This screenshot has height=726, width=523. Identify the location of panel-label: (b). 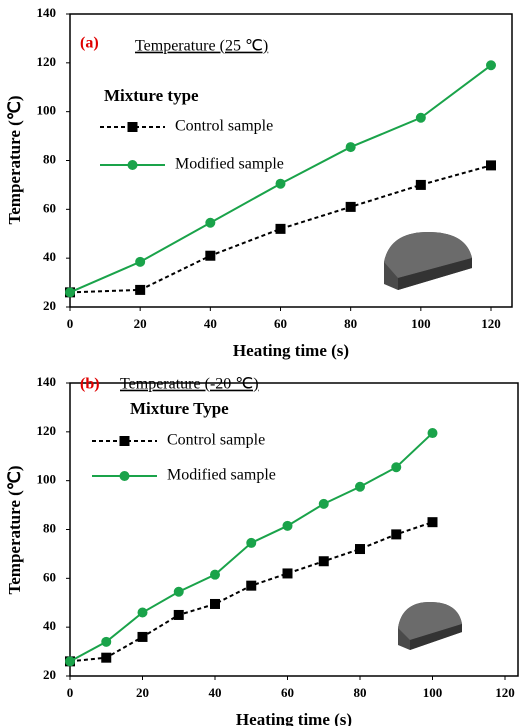
(90, 384).